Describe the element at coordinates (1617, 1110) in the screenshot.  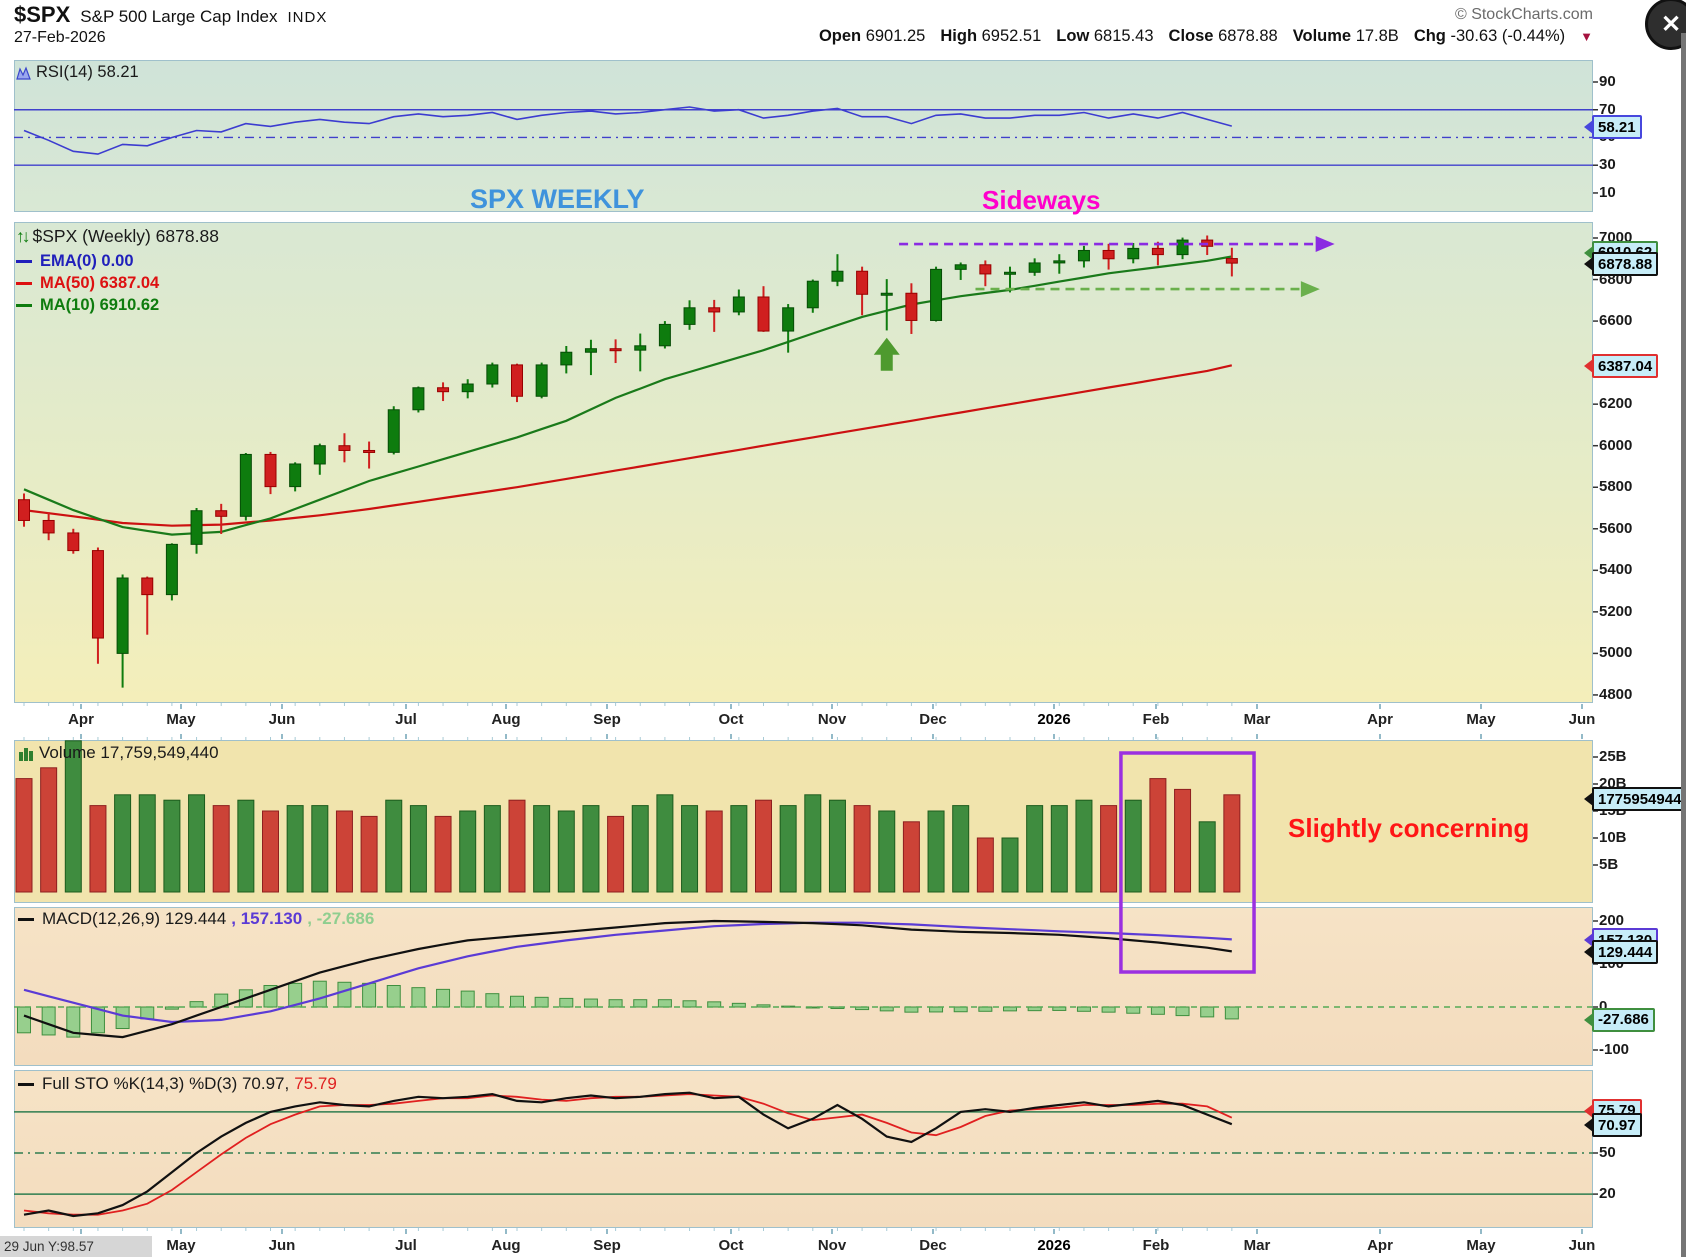
I see `axis-value-tag: 75.79` at that location.